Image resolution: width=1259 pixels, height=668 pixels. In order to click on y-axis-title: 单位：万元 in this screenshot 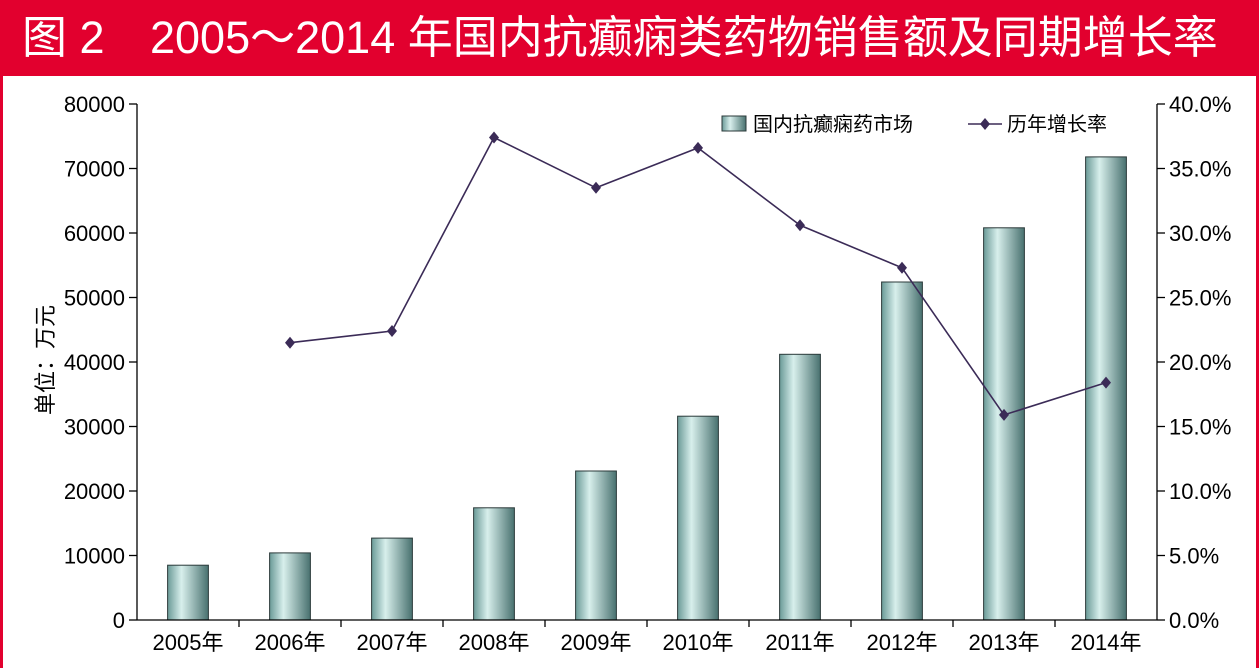, I will do `click(45, 360)`.